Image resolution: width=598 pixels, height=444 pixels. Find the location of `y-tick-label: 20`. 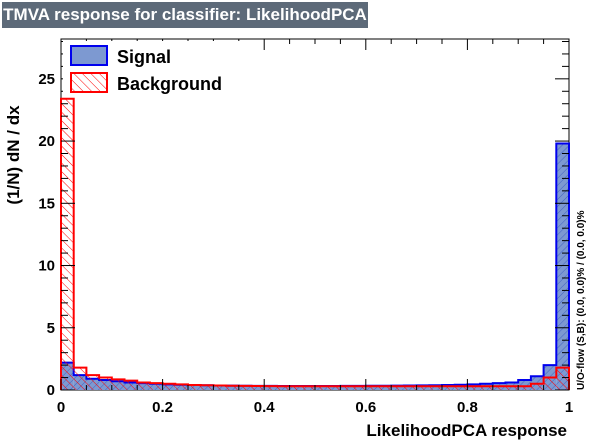

y-tick-label: 20 is located at coordinates (46, 141).